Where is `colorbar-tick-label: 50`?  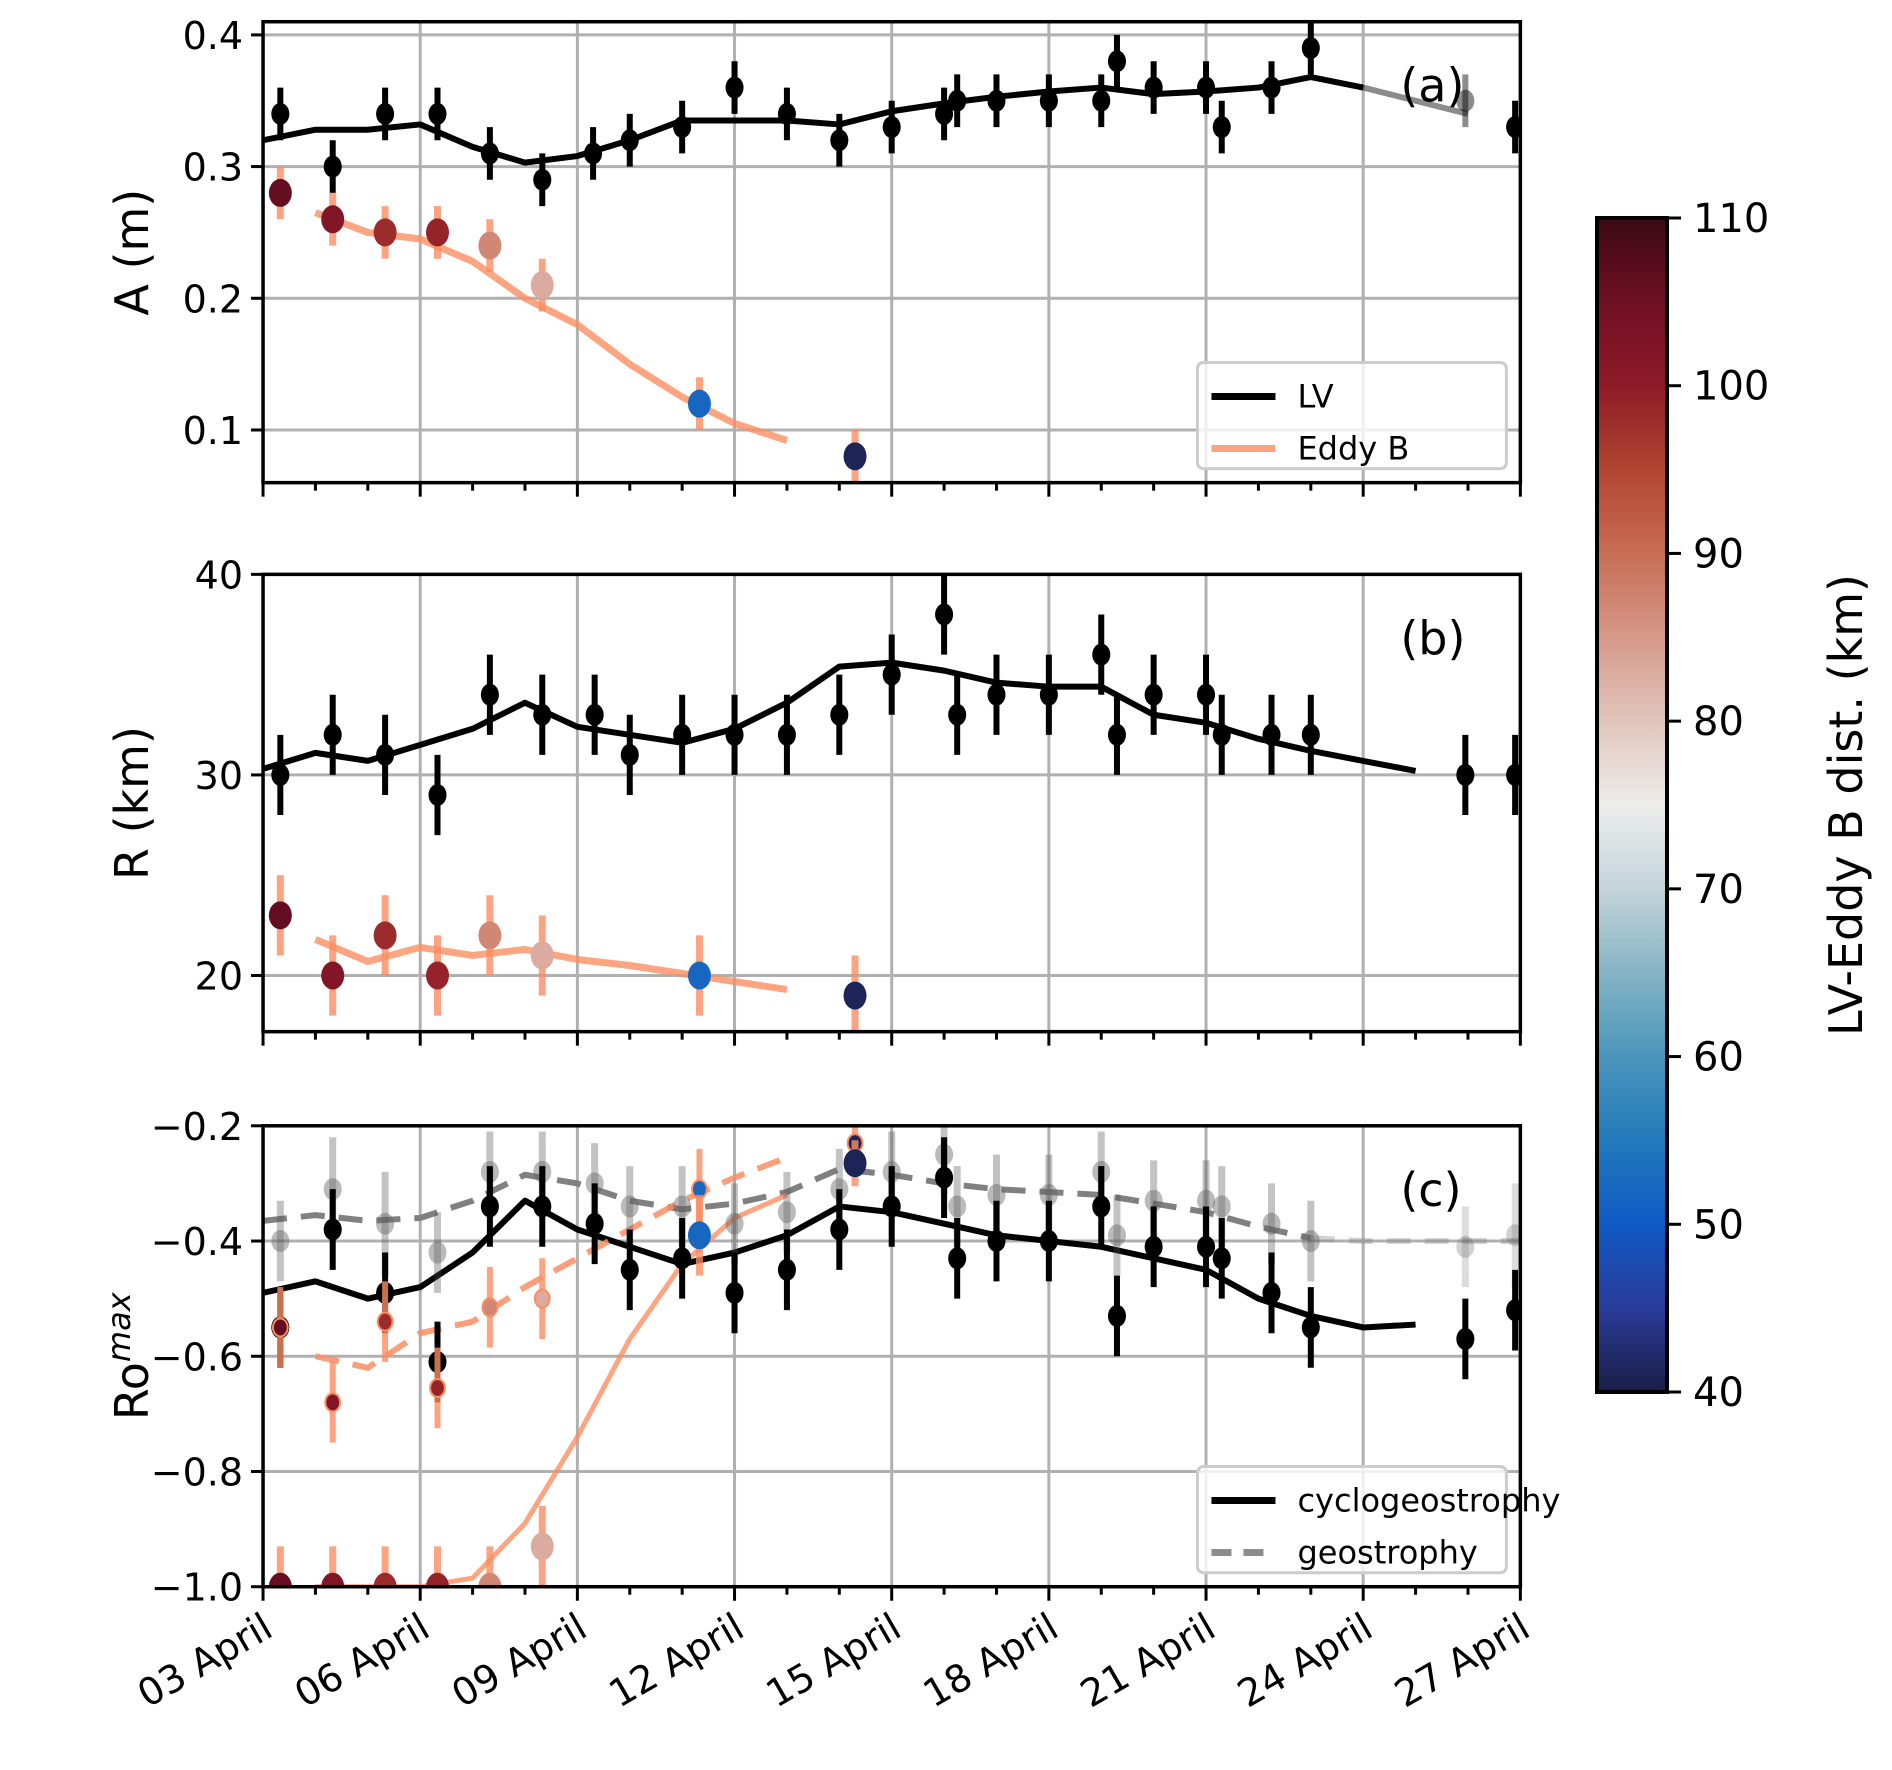
colorbar-tick-label: 50 is located at coordinates (1718, 1225).